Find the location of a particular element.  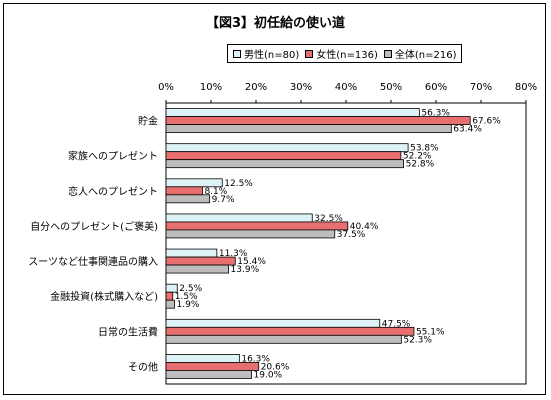

x-tick-label: 30% is located at coordinates (301, 87).